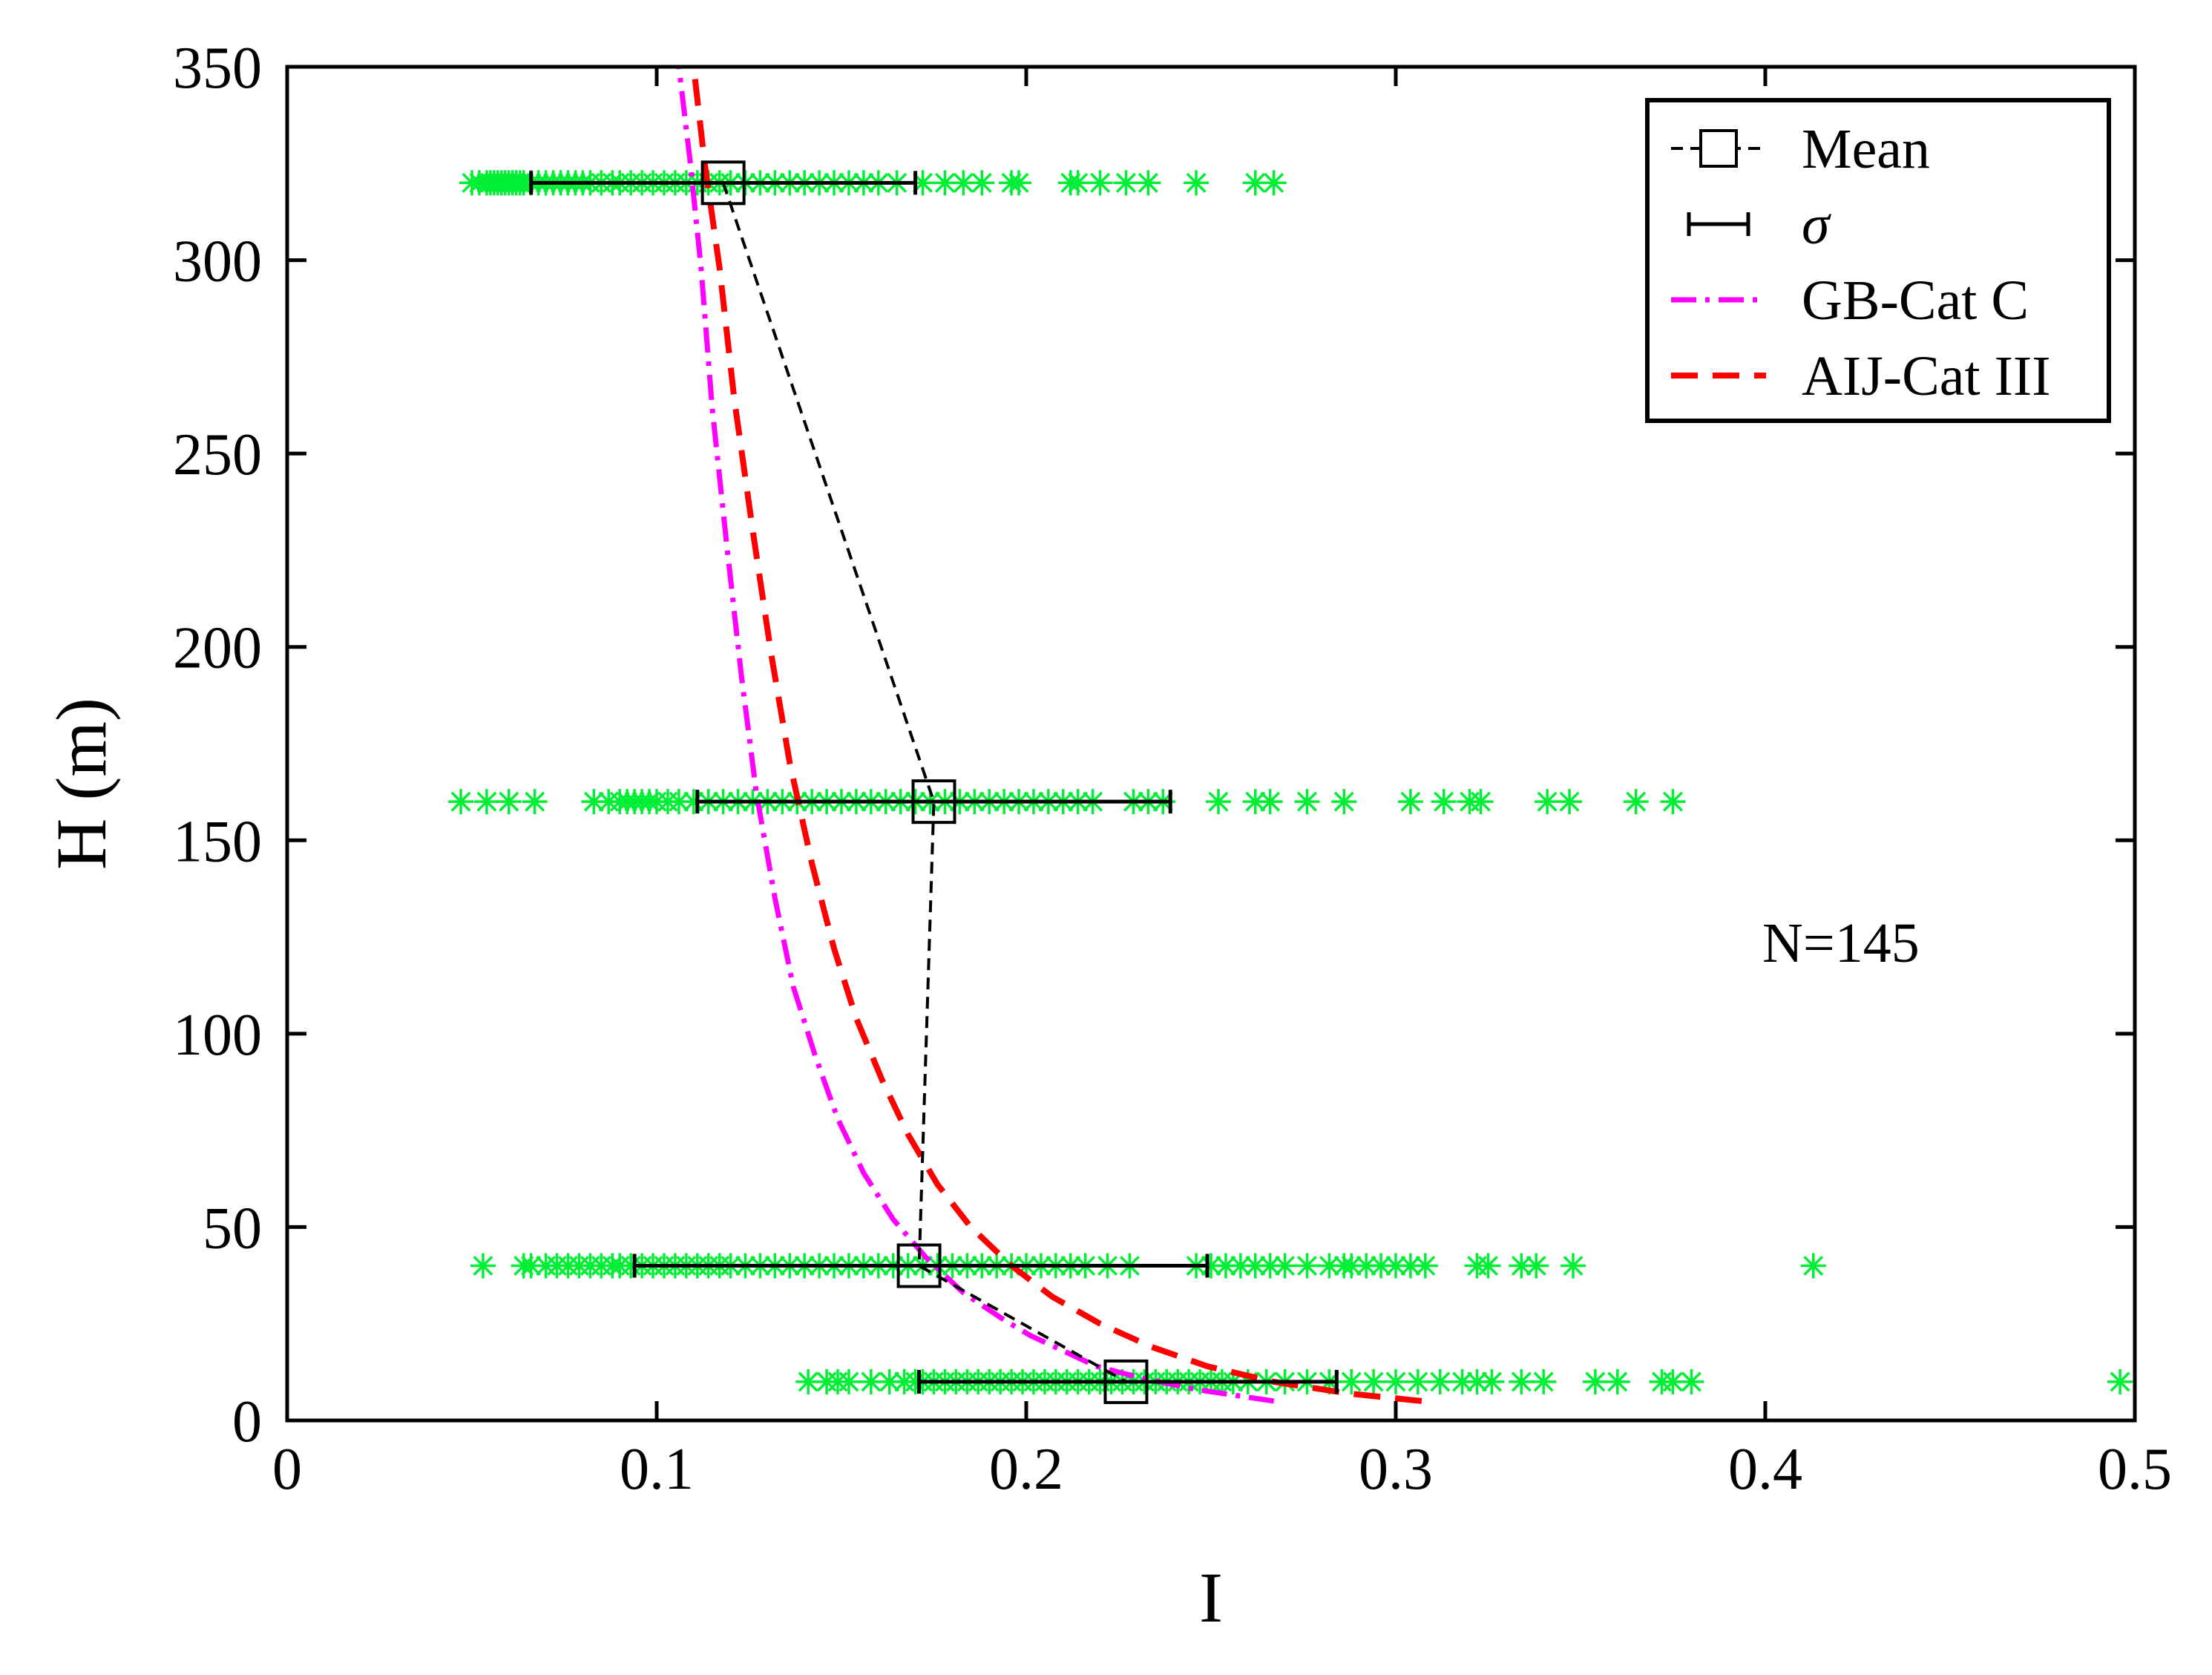 The width and height of the screenshot is (2212, 1675). I want to click on x-tick-label-3: 0.3, so click(1396, 1469).